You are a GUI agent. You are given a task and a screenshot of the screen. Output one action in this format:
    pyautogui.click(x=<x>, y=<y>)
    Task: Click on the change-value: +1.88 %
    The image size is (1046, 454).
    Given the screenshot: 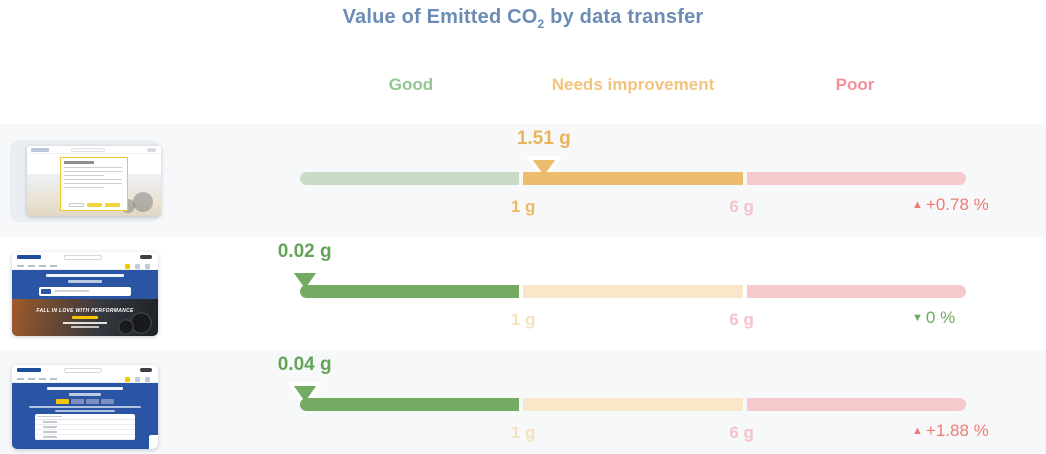 What is the action you would take?
    pyautogui.click(x=957, y=430)
    